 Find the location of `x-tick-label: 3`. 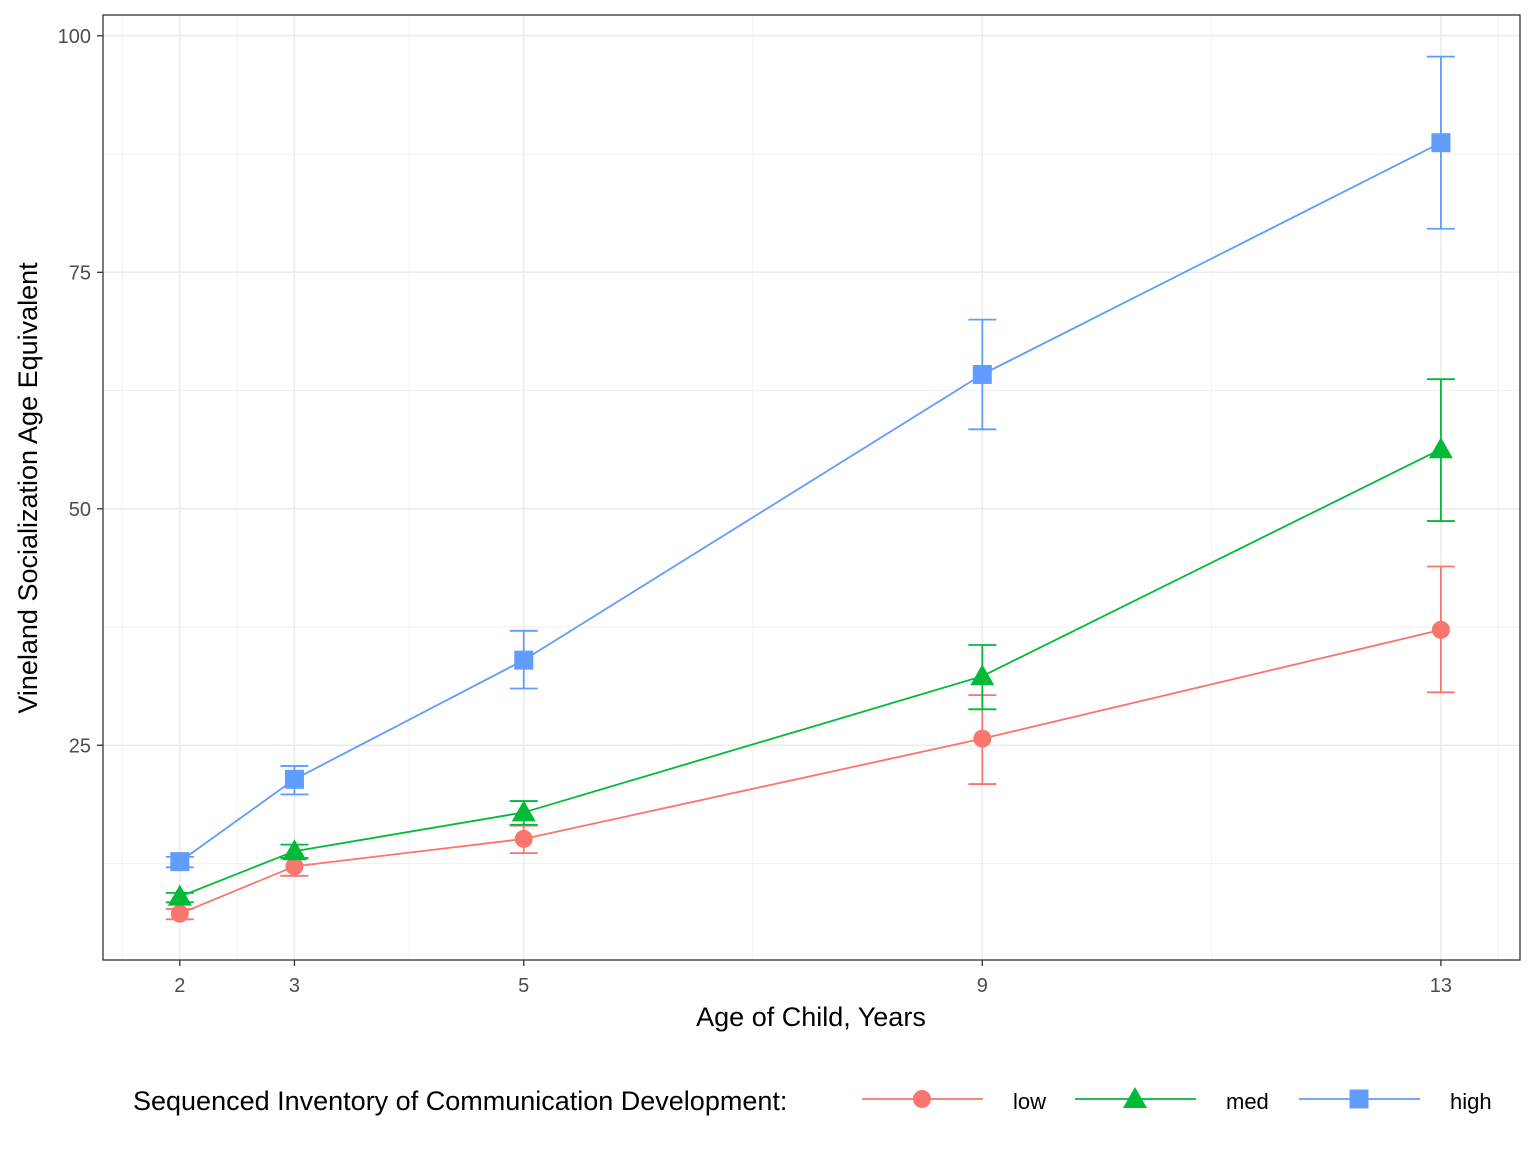

x-tick-label: 3 is located at coordinates (294, 986).